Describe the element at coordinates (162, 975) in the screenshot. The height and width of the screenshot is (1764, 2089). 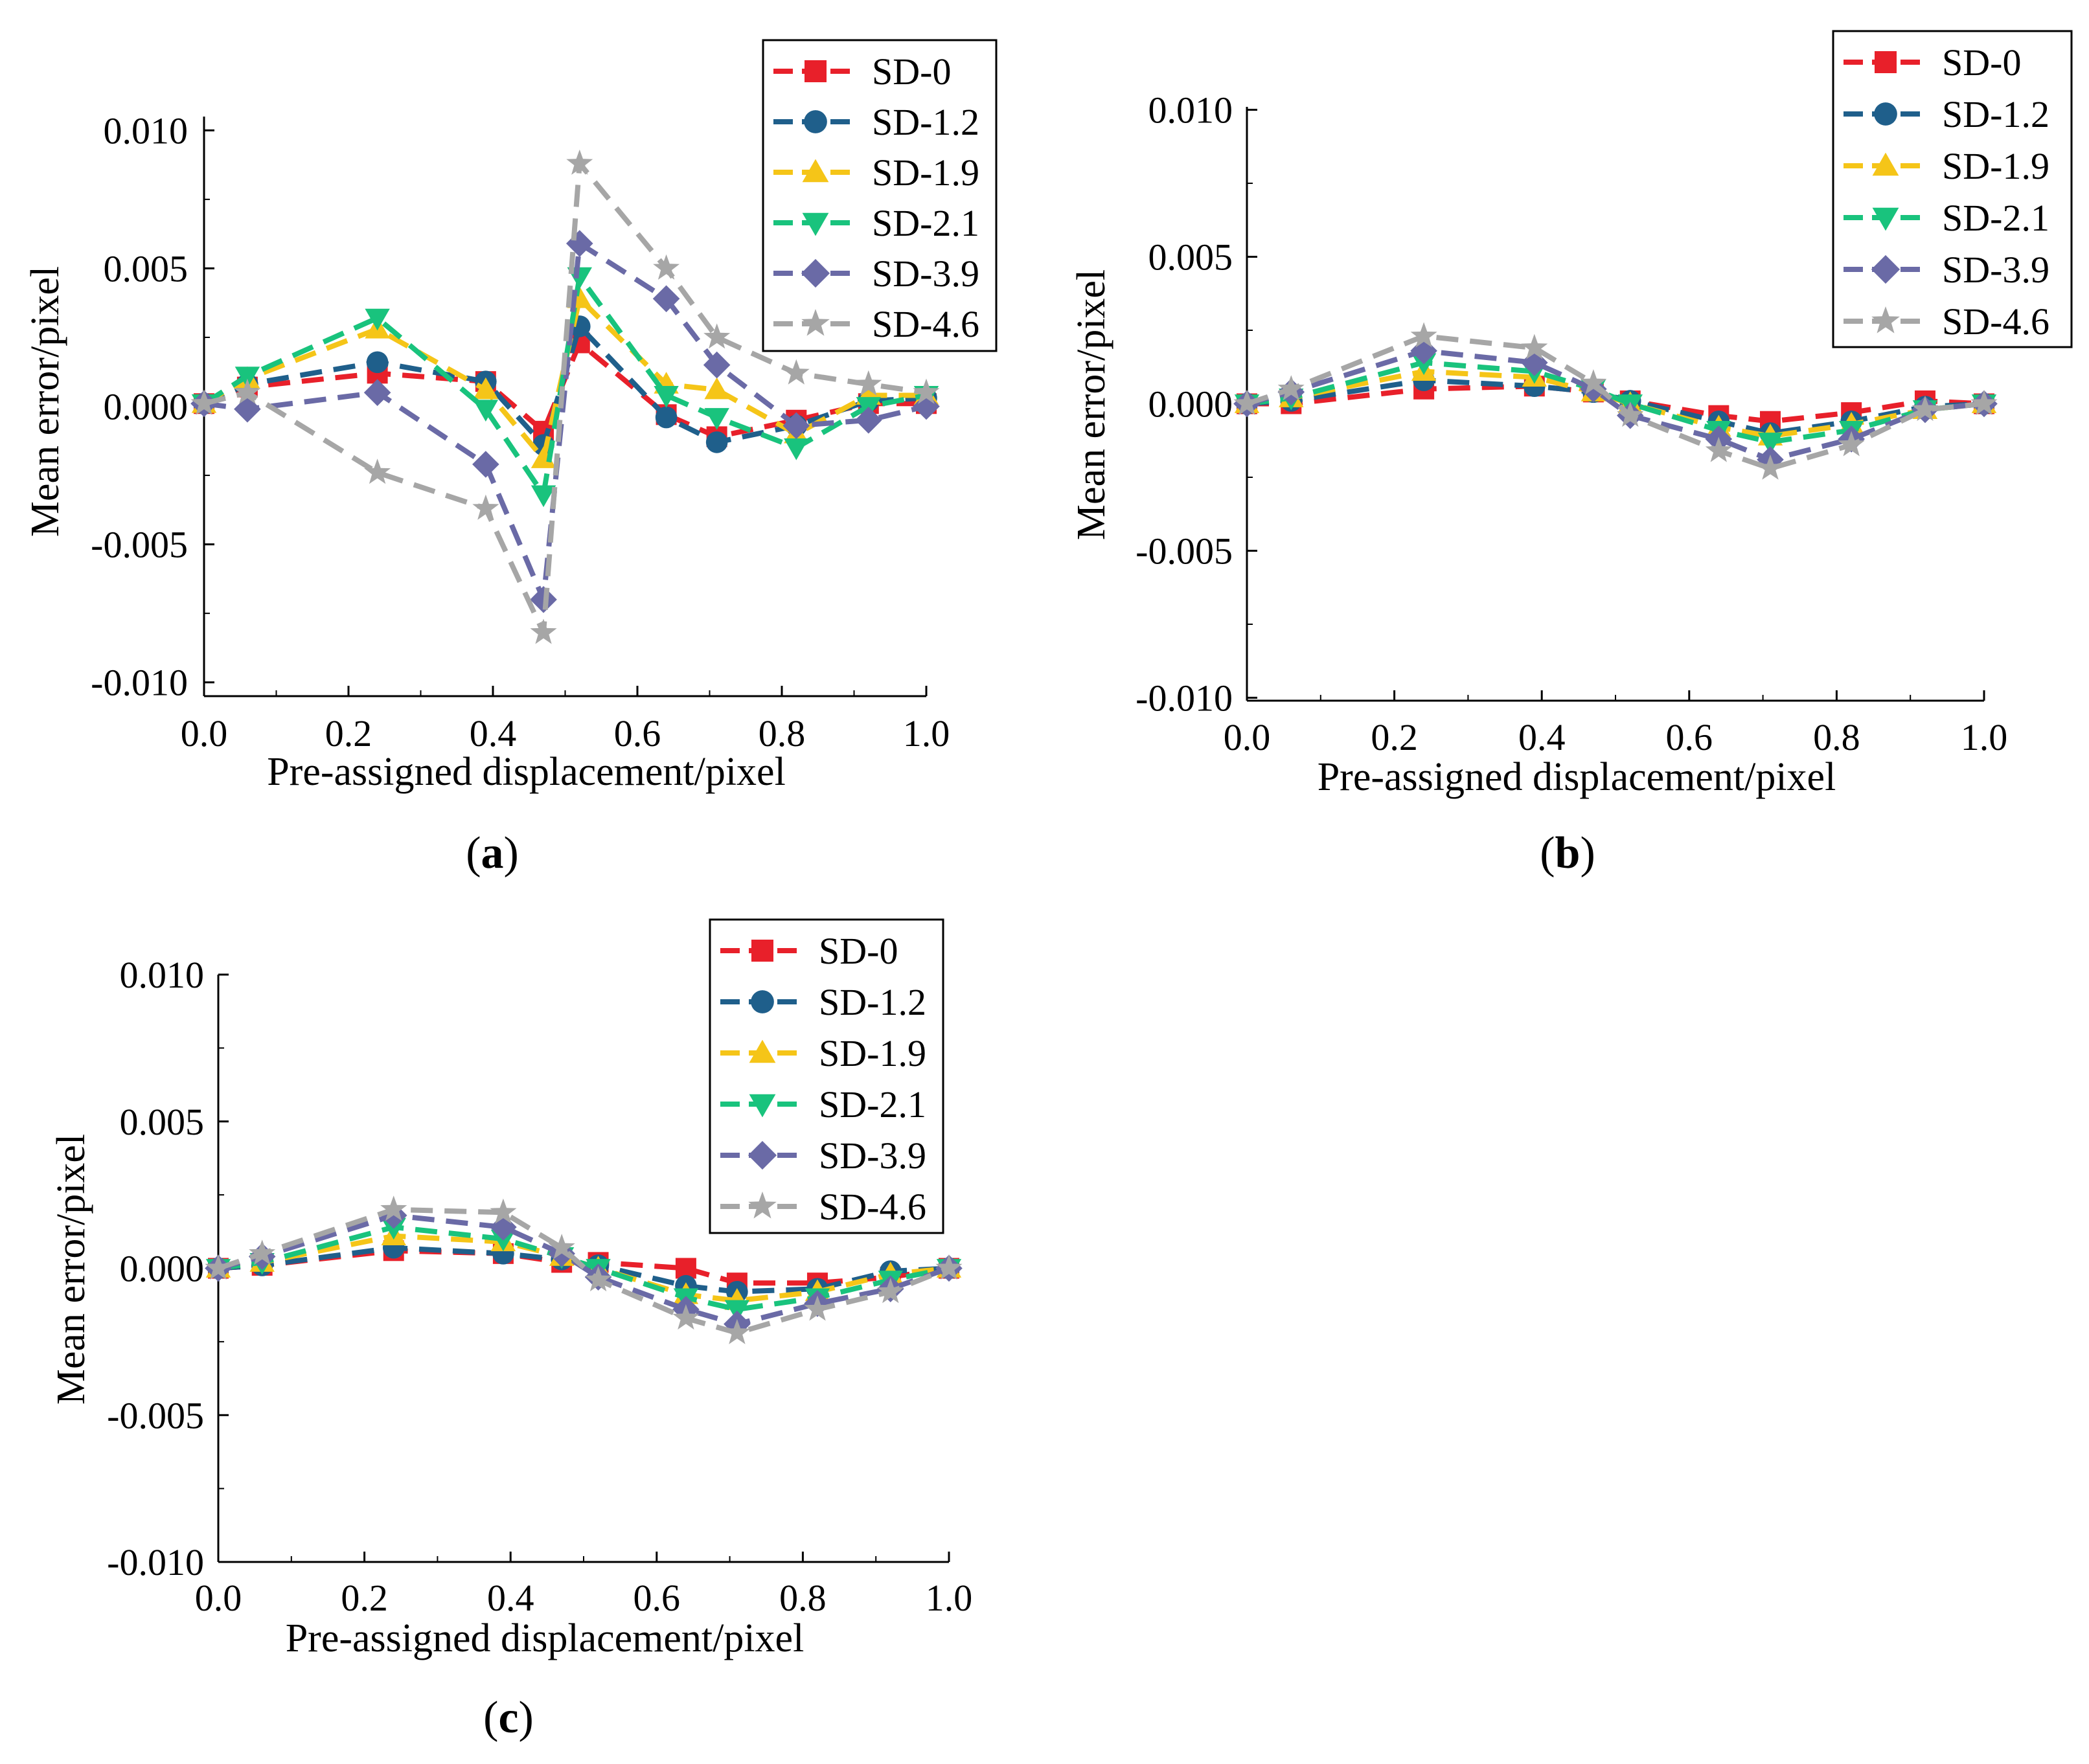
I see `y-tick-label: 0.010` at that location.